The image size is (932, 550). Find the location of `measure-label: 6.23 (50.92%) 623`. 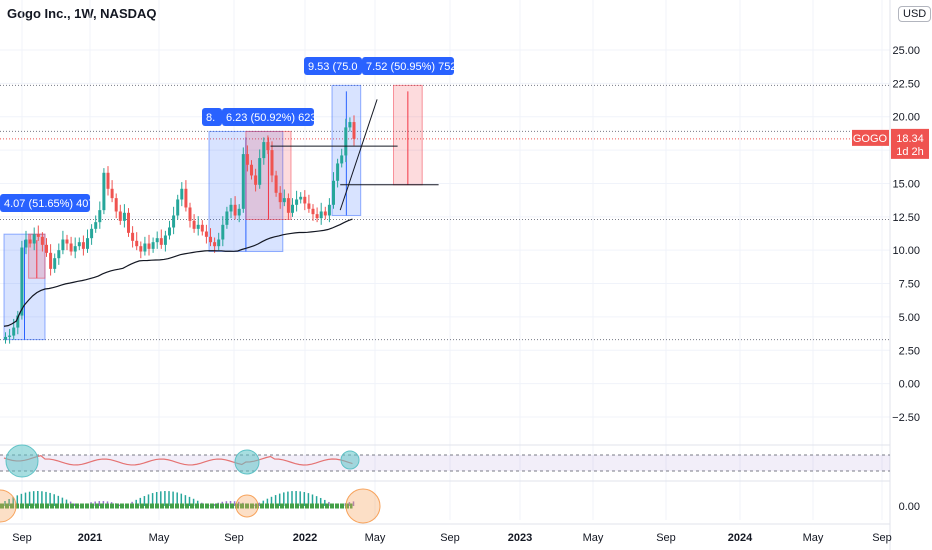

measure-label: 6.23 (50.92%) 623 is located at coordinates (269, 117).